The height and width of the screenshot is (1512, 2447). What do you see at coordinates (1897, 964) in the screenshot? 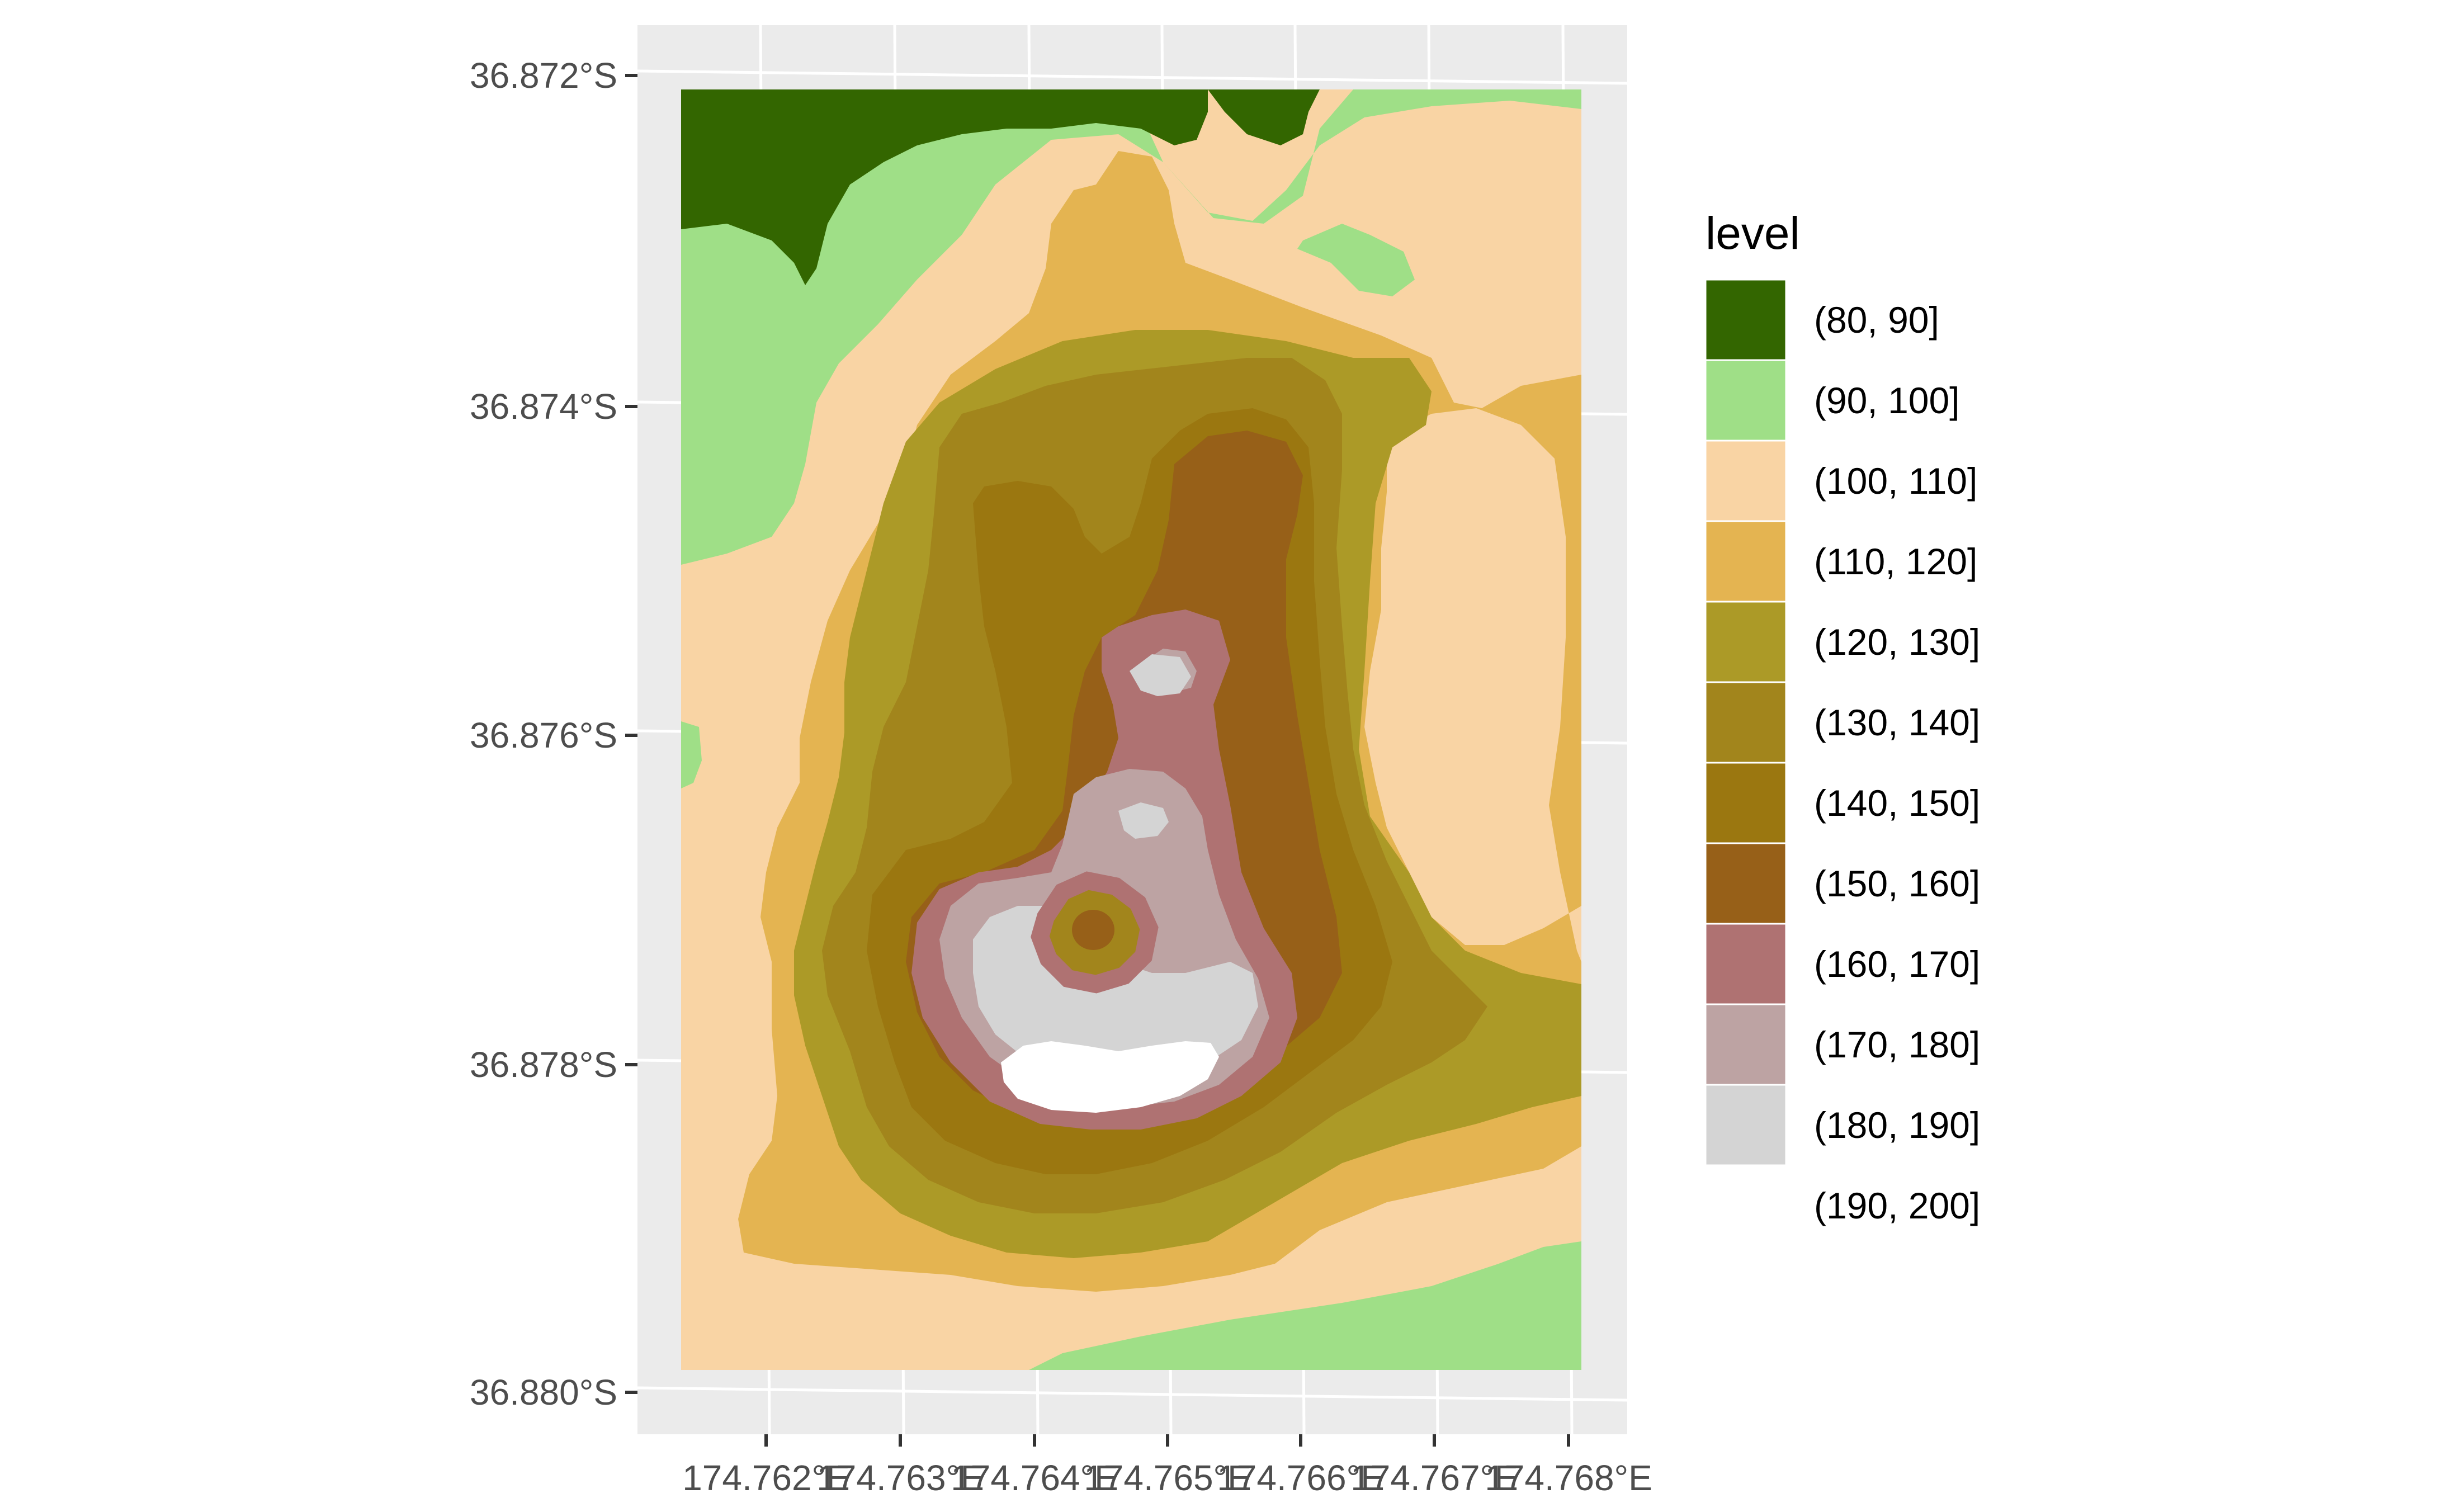
I see `legend-label: (160, 170]` at bounding box center [1897, 964].